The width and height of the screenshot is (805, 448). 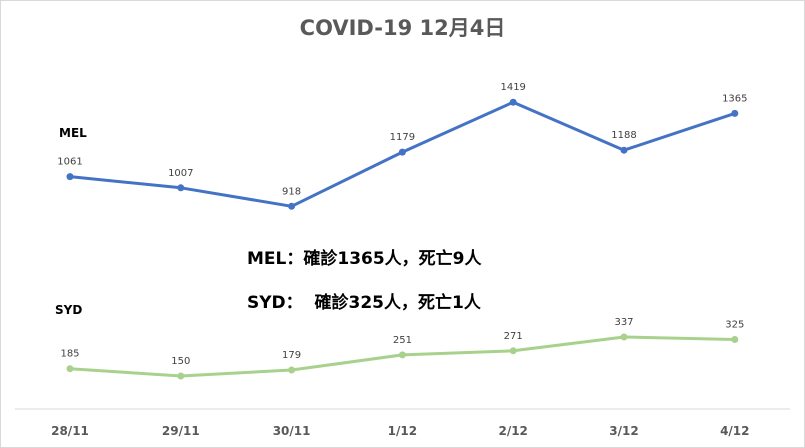 I want to click on data-label: 179, so click(x=291, y=355).